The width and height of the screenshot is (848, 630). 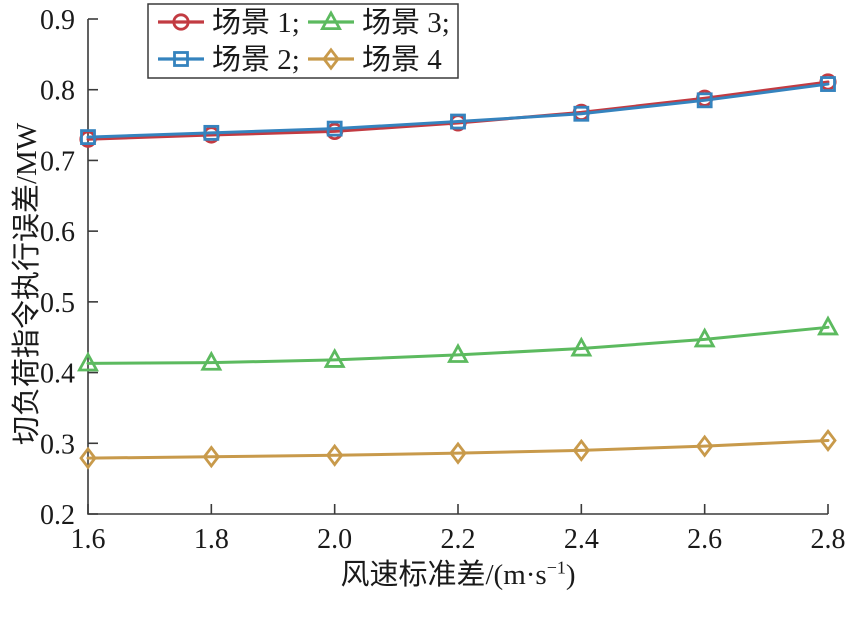 I want to click on legend-entry-4: 场景 4, so click(x=375, y=60).